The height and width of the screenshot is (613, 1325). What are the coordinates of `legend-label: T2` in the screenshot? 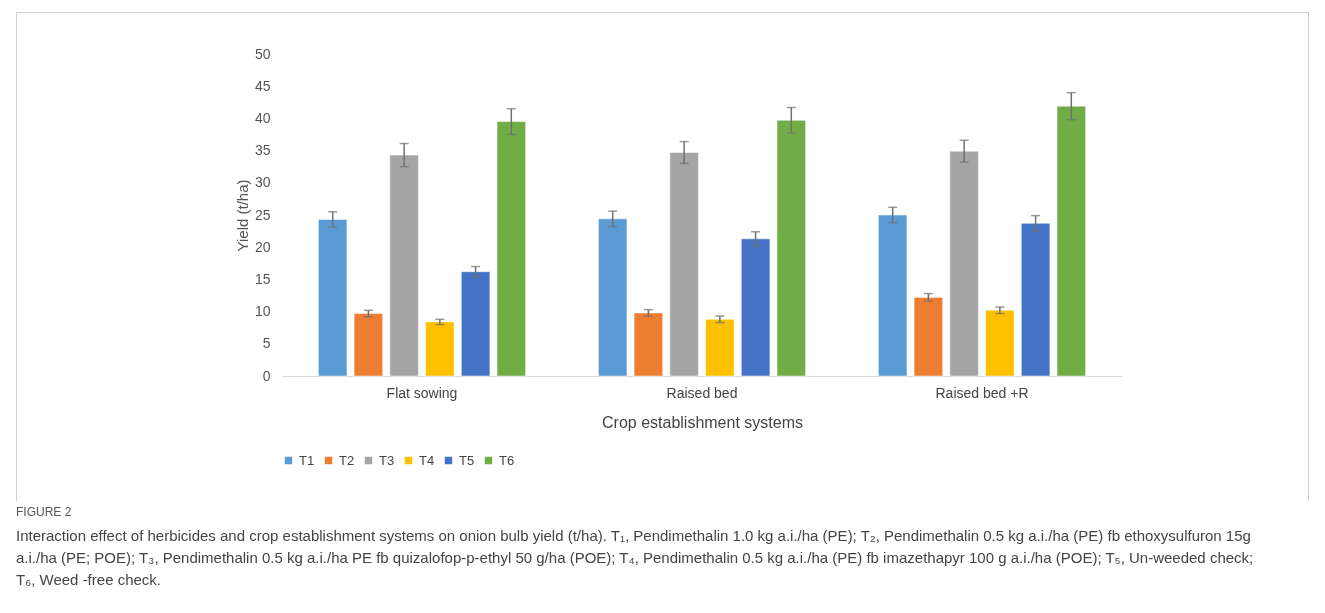 It's located at (347, 460).